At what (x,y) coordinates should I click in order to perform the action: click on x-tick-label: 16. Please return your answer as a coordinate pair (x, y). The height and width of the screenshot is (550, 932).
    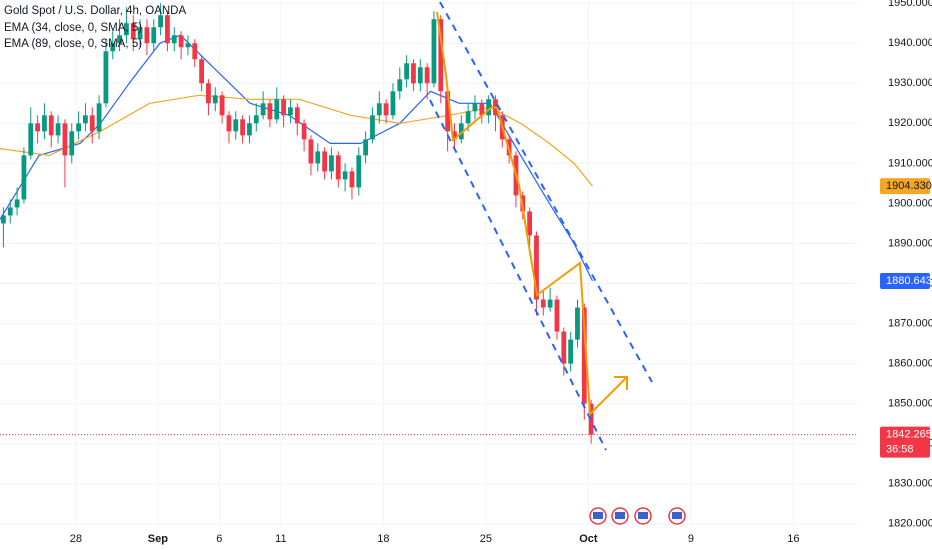
    Looking at the image, I should click on (793, 539).